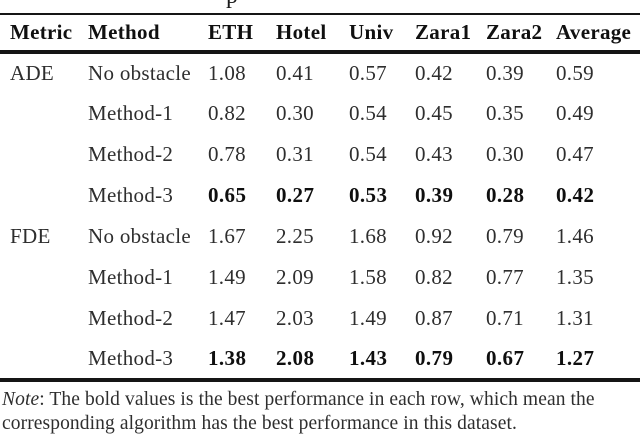 The image size is (640, 445). What do you see at coordinates (575, 277) in the screenshot?
I see `value-cell-average: 1.35` at bounding box center [575, 277].